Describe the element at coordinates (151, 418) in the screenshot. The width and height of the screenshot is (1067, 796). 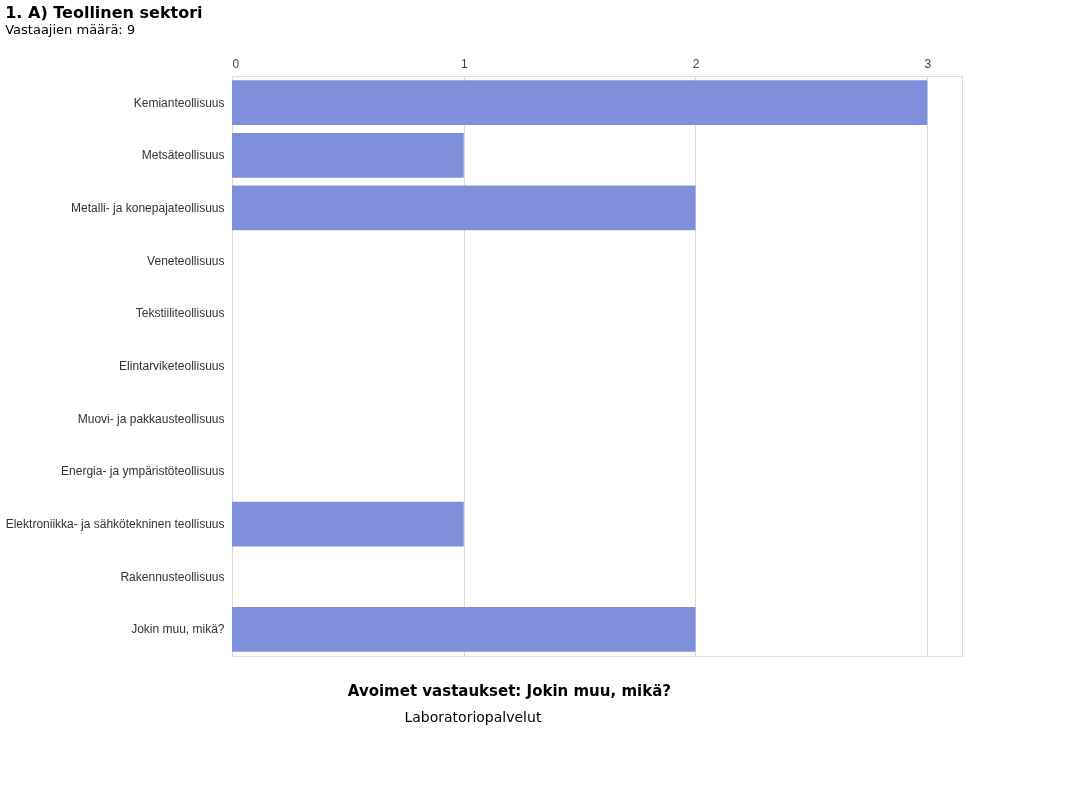
I see `y-tick-label: Muovi- ja pakkausteollisuus` at that location.